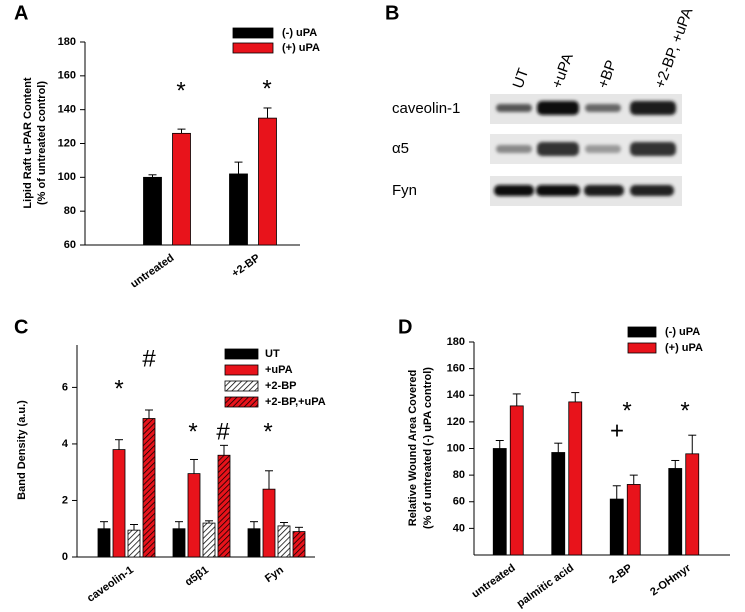  I want to click on panel-letter: D, so click(405, 327).